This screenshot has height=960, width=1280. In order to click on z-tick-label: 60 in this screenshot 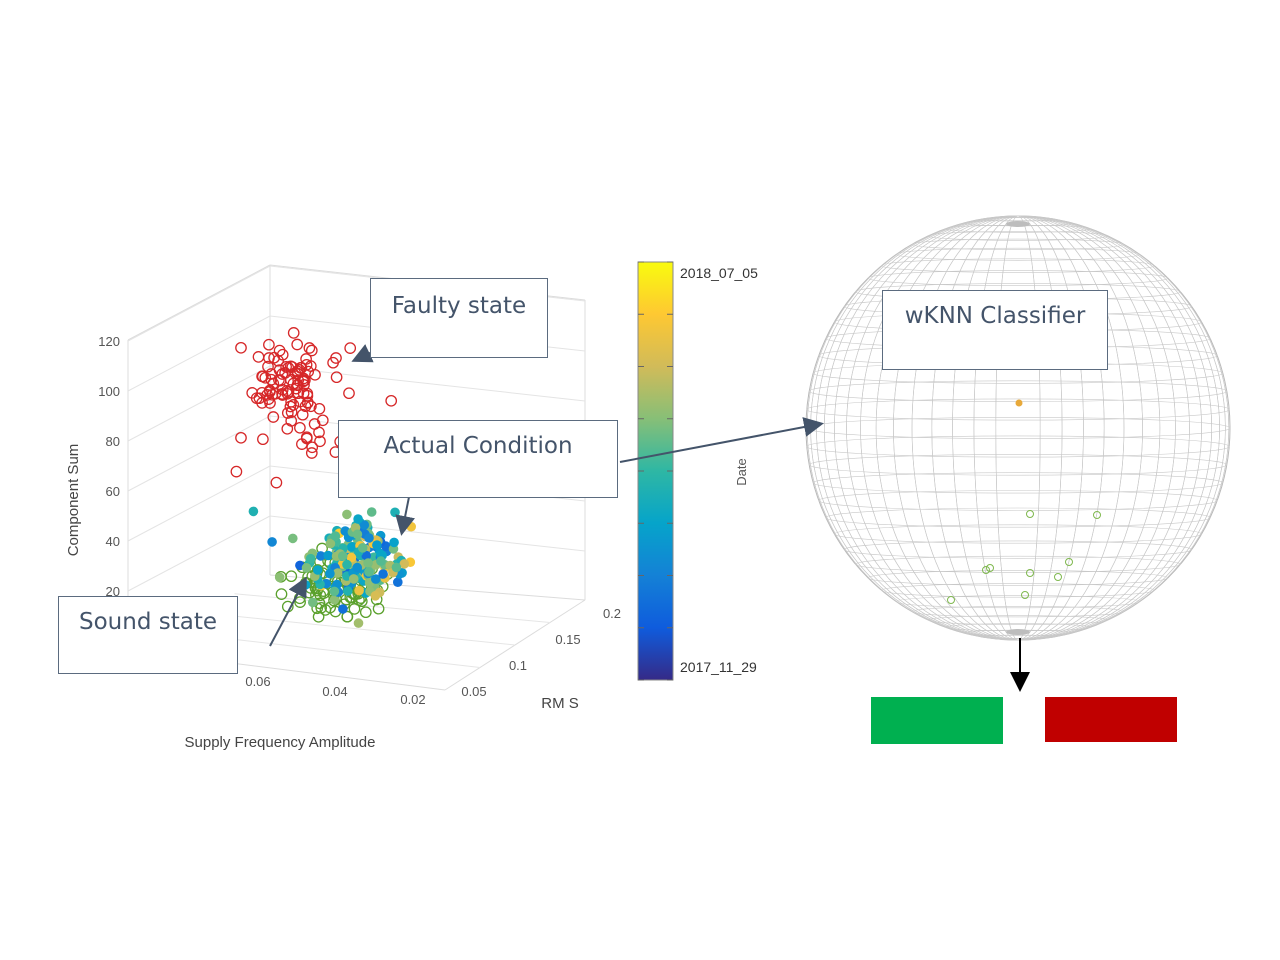, I will do `click(113, 491)`.